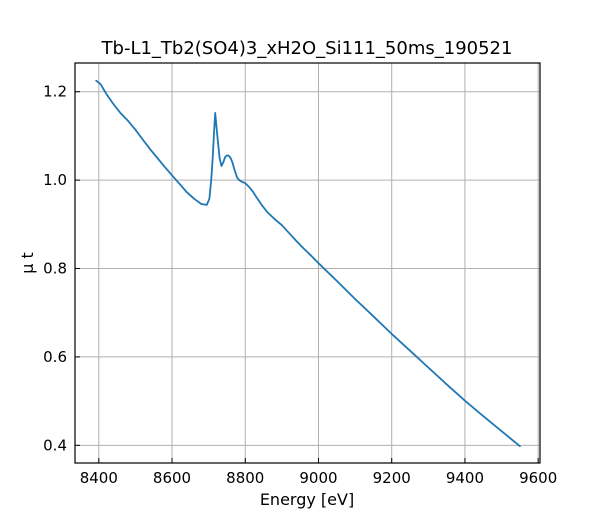 The width and height of the screenshot is (600, 520). Describe the element at coordinates (99, 478) in the screenshot. I see `x-tick-label: 8400` at that location.